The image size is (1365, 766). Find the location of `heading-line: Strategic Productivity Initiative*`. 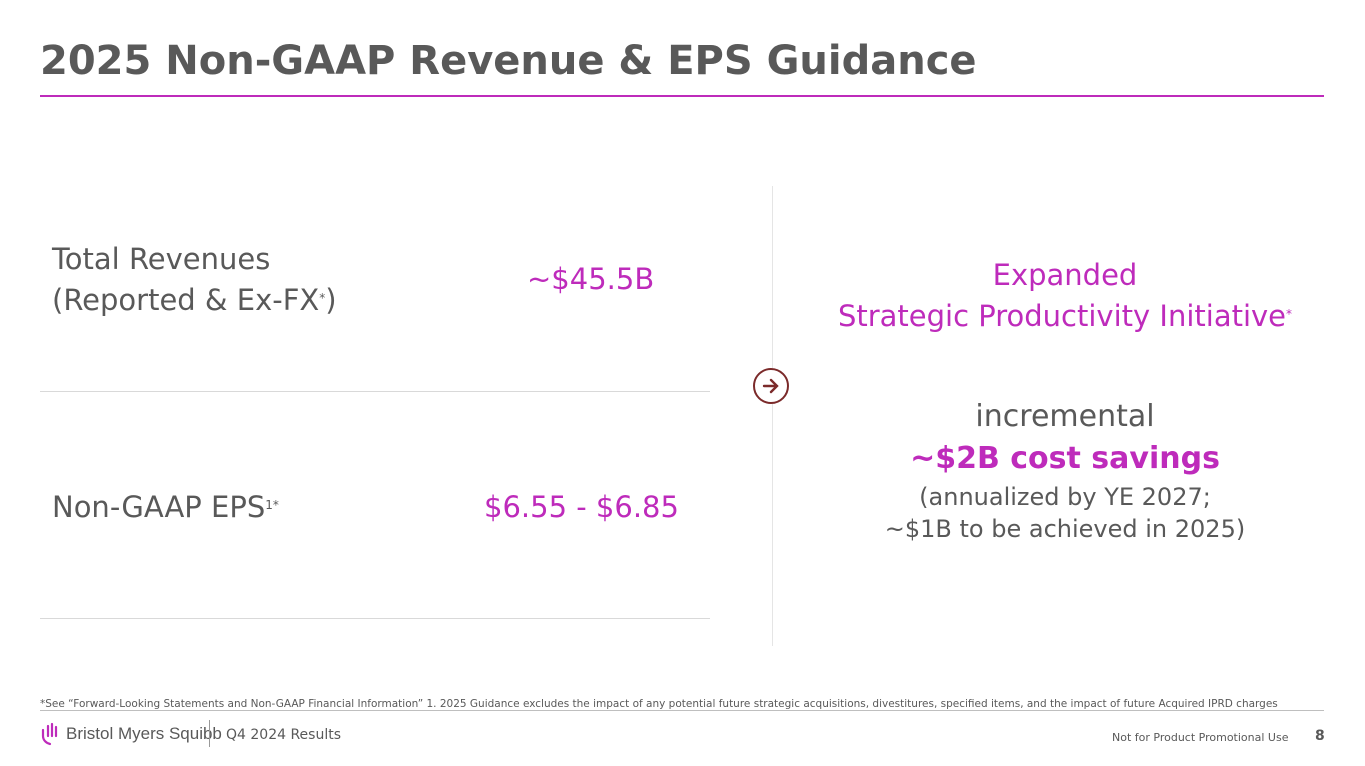

heading-line: Strategic Productivity Initiative* is located at coordinates (1065, 316).